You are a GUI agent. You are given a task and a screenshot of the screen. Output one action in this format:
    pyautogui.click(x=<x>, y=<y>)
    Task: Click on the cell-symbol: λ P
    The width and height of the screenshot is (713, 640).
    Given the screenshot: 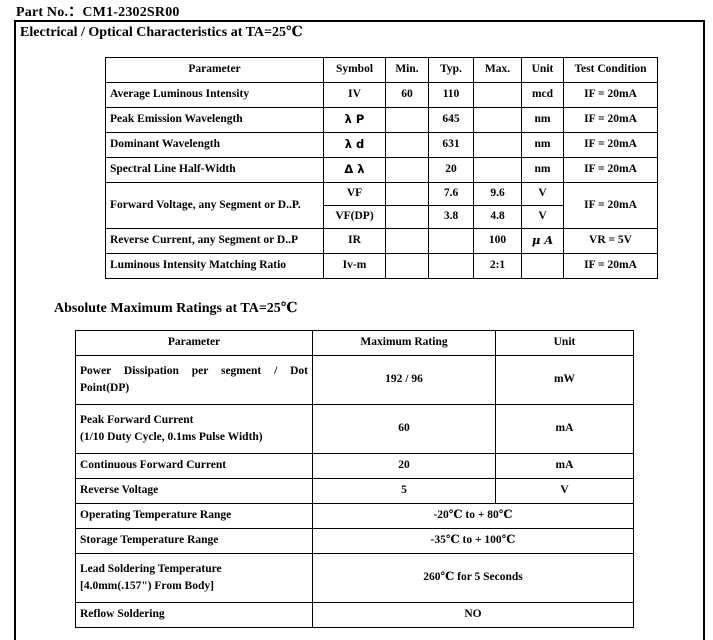 What is the action you would take?
    pyautogui.click(x=354, y=120)
    